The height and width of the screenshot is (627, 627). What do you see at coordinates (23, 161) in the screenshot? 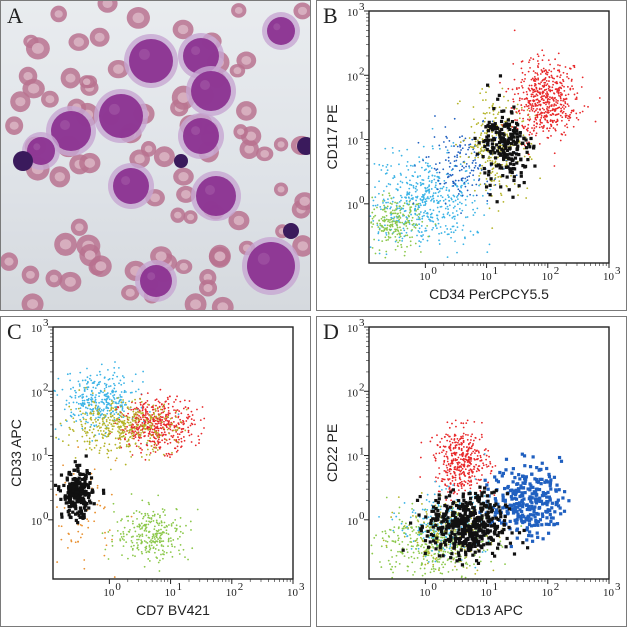
I see `lymphocyte` at bounding box center [23, 161].